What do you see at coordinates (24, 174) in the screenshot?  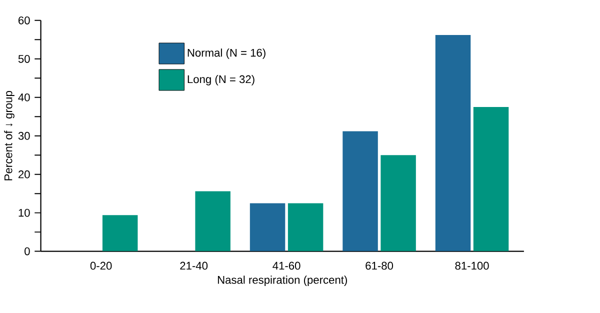 I see `y-tick-label: 20` at bounding box center [24, 174].